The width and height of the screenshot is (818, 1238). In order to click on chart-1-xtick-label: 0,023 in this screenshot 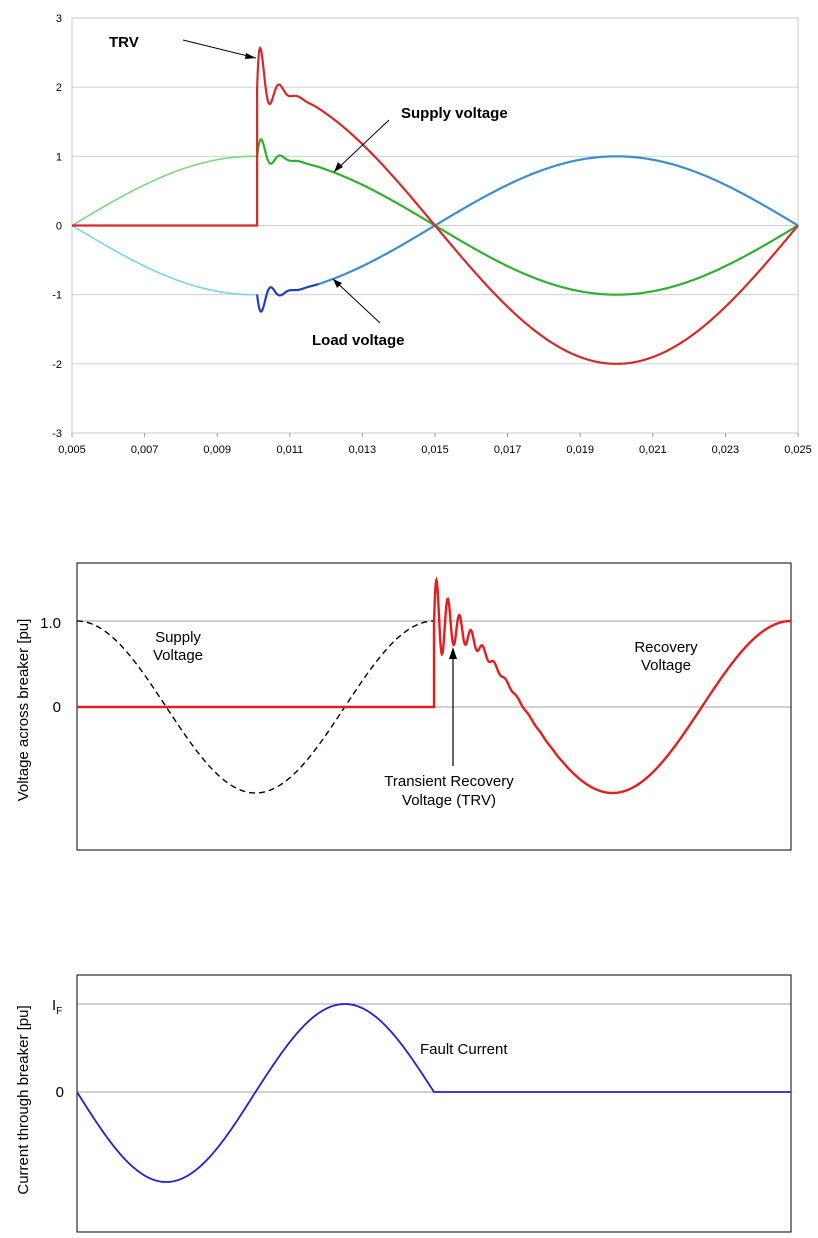, I will do `click(726, 450)`.